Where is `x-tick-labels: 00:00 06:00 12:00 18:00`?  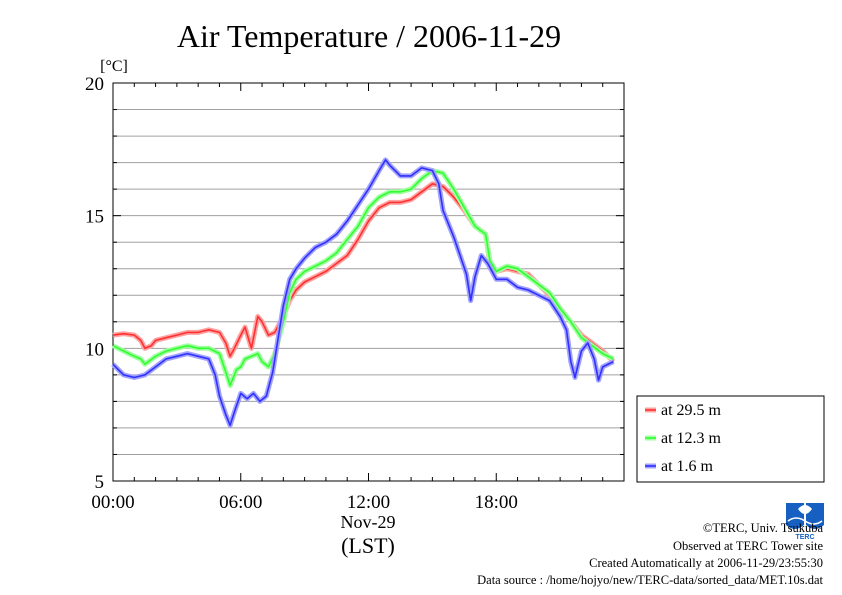 x-tick-labels: 00:00 06:00 12:00 18:00 is located at coordinates (304, 502).